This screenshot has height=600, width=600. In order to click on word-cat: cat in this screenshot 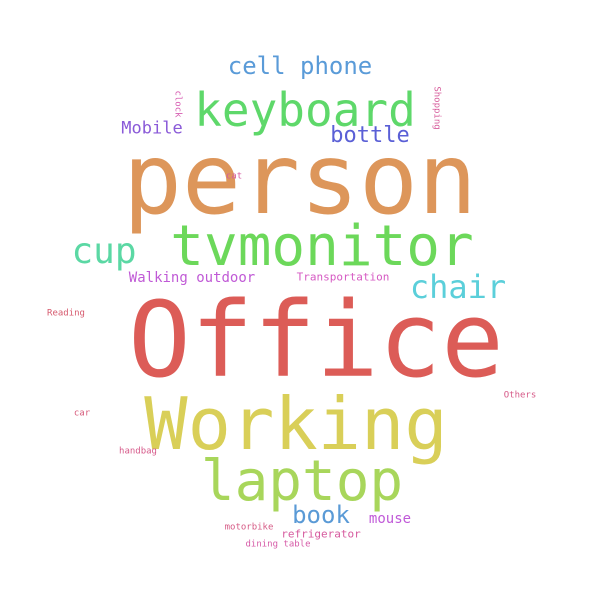, I will do `click(234, 176)`.